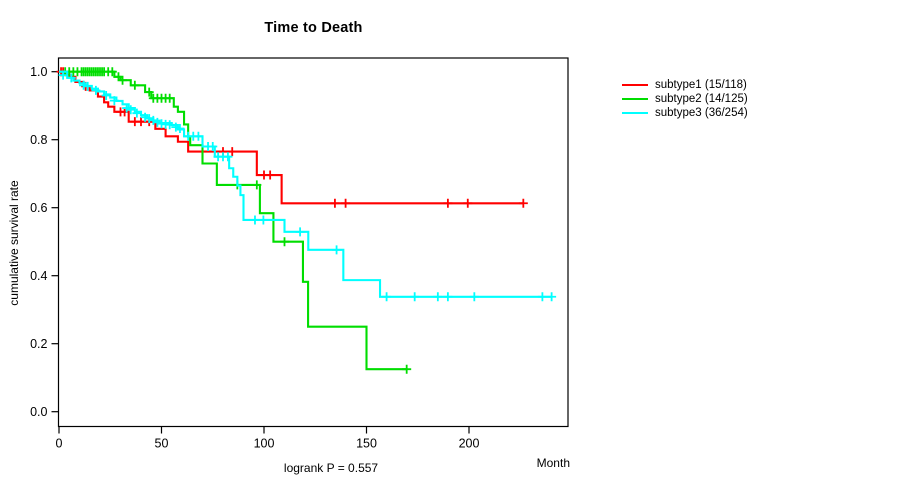 This screenshot has height=500, width=900. I want to click on x-tick-label: 200, so click(469, 444).